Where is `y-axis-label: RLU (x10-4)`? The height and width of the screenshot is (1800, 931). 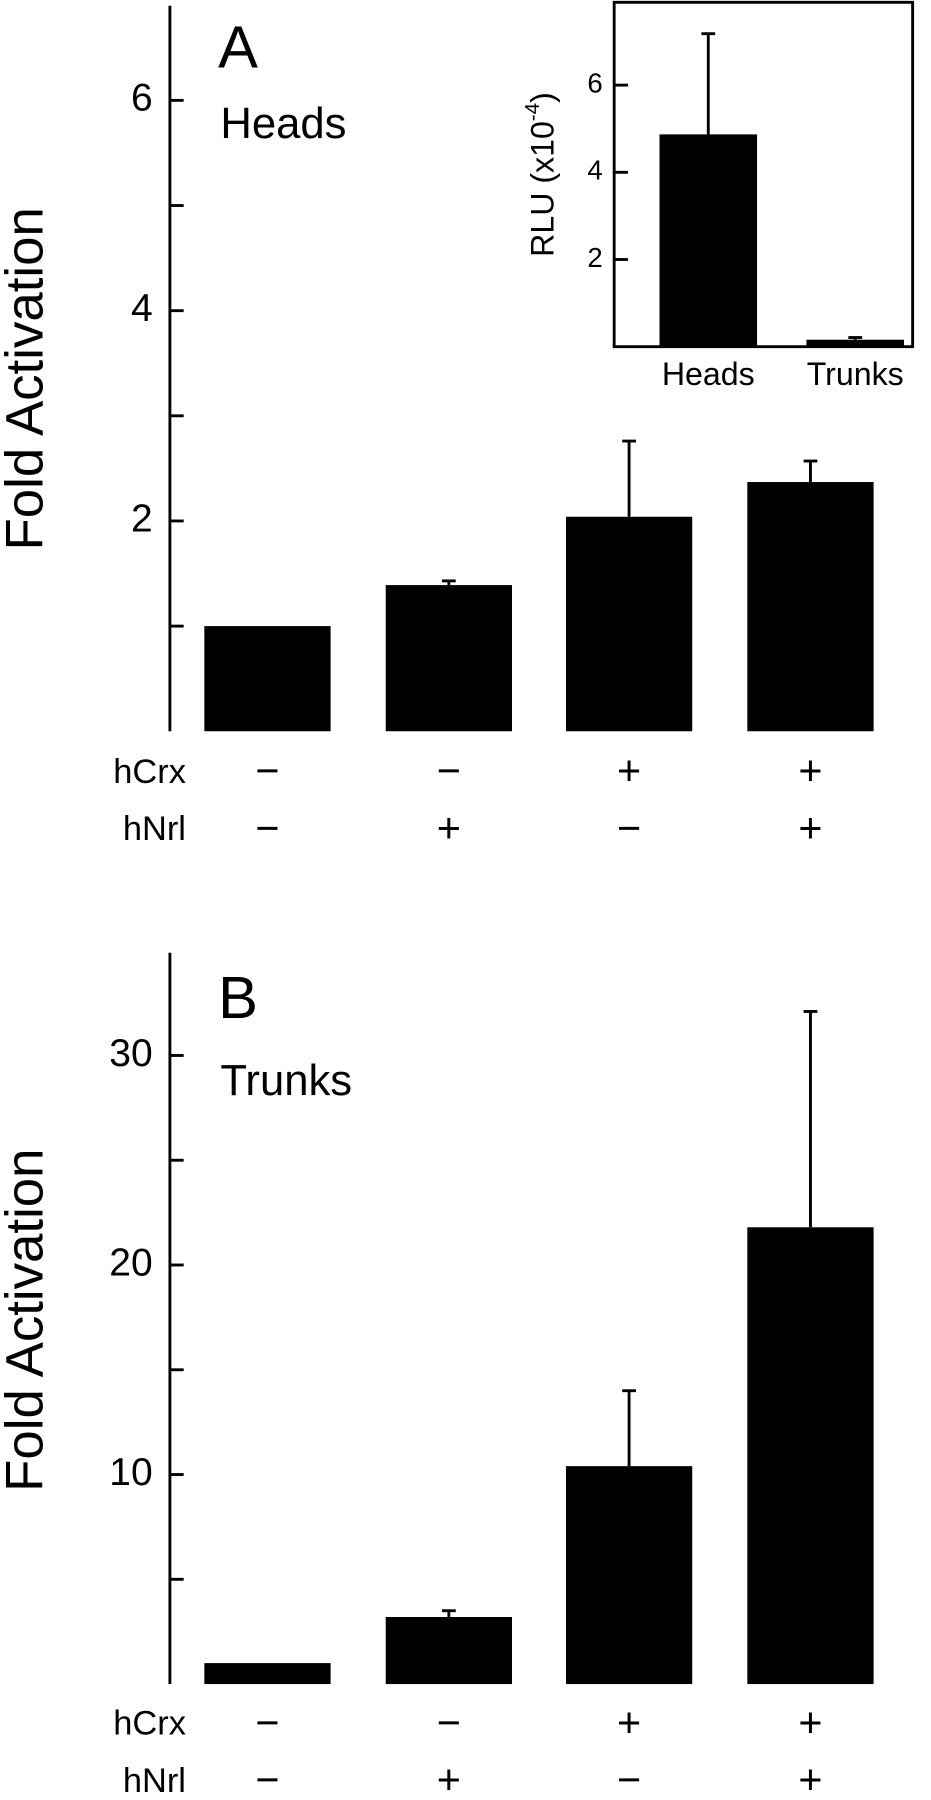 y-axis-label: RLU (x10-4) is located at coordinates (541, 174).